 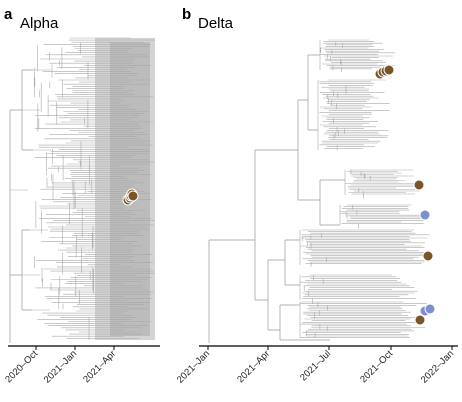 What do you see at coordinates (382, 184) in the screenshot?
I see `delta-clade-mid1` at bounding box center [382, 184].